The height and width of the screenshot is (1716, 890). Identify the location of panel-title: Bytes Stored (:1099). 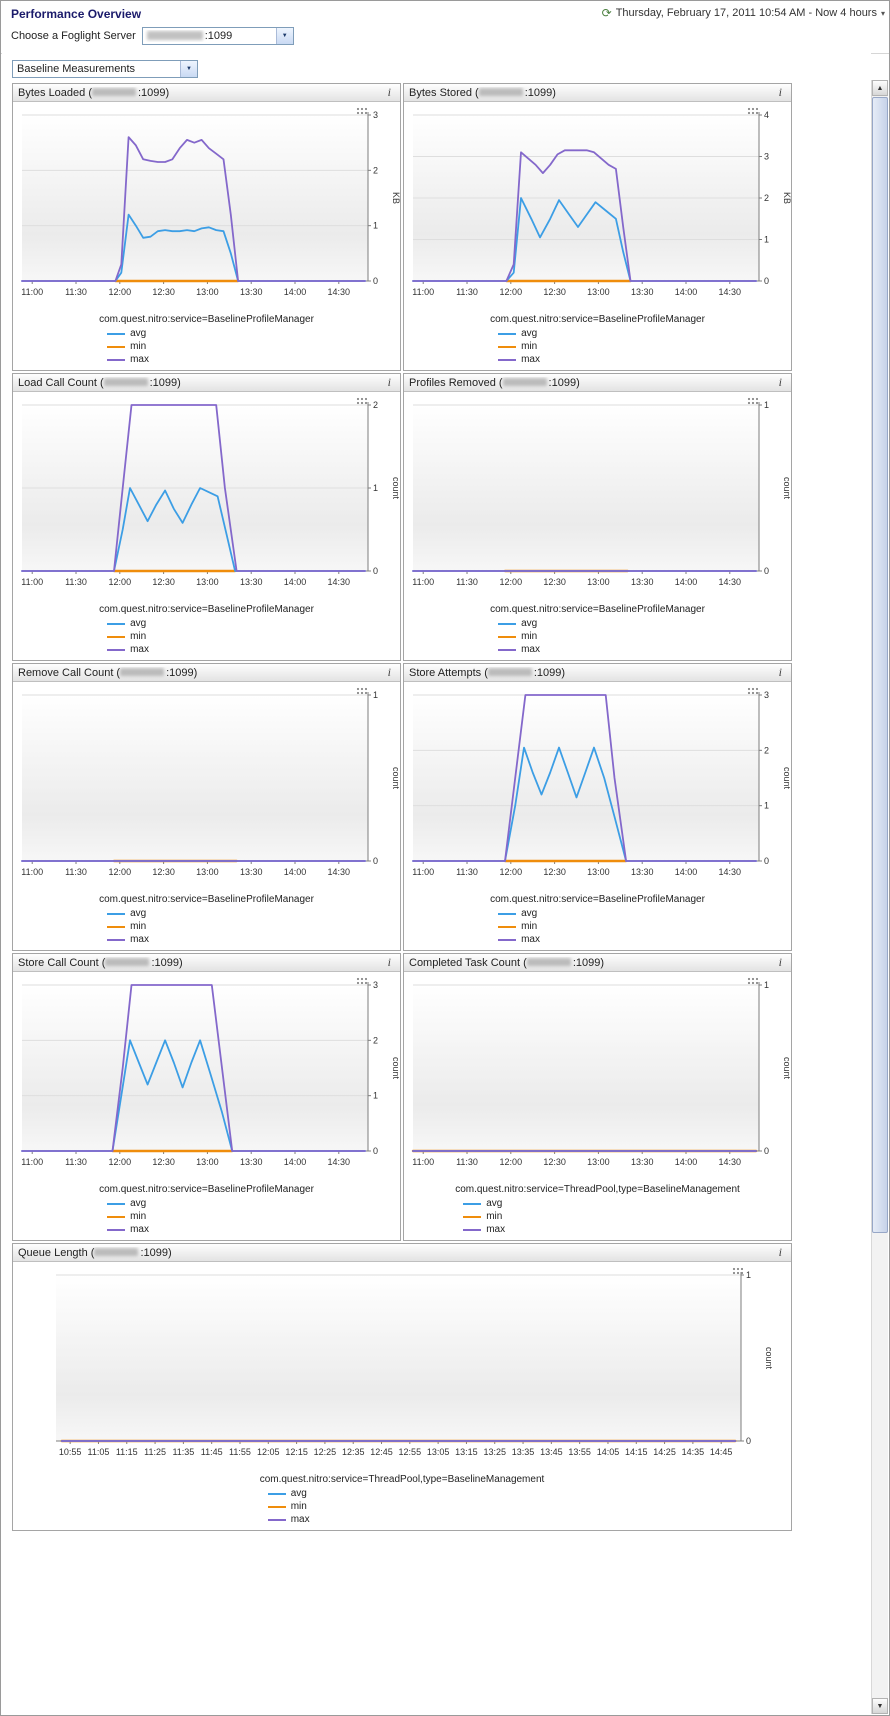
(482, 93).